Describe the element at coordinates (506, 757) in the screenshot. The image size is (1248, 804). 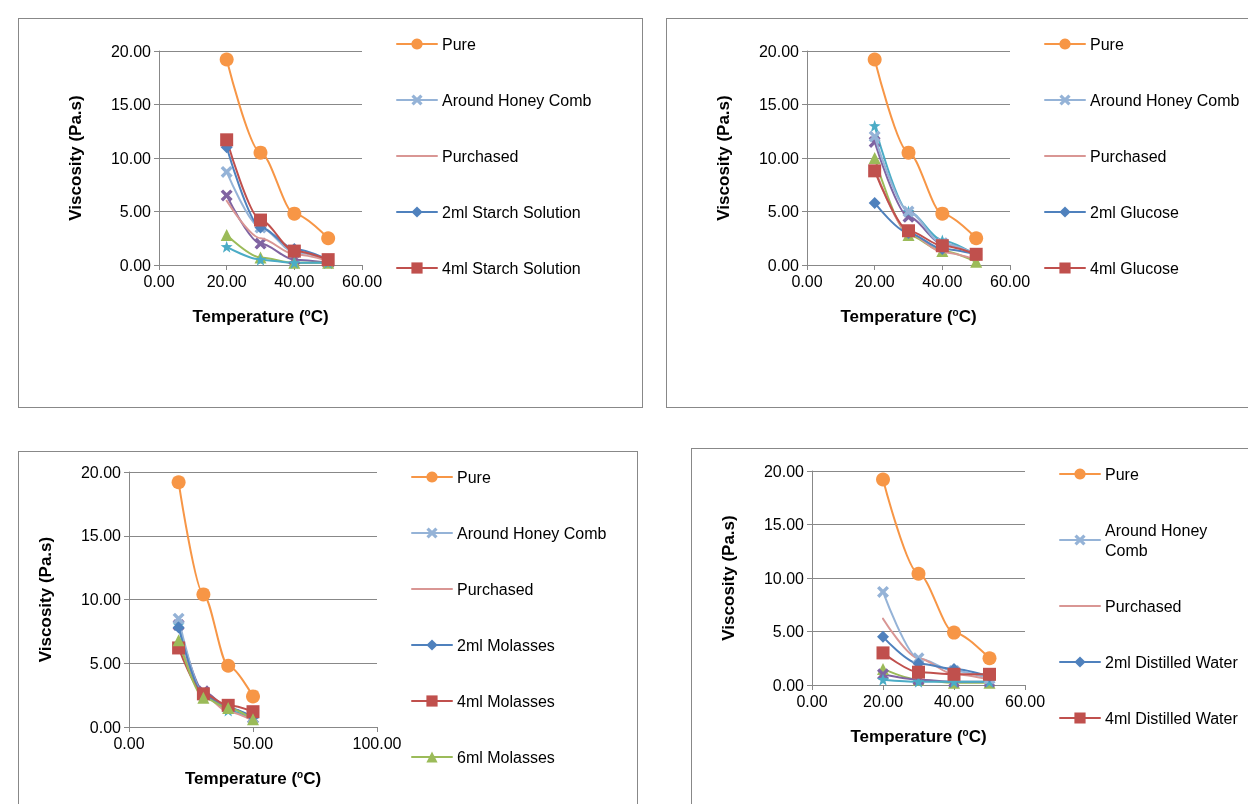
I see `legend-label: 6ml Molasses` at that location.